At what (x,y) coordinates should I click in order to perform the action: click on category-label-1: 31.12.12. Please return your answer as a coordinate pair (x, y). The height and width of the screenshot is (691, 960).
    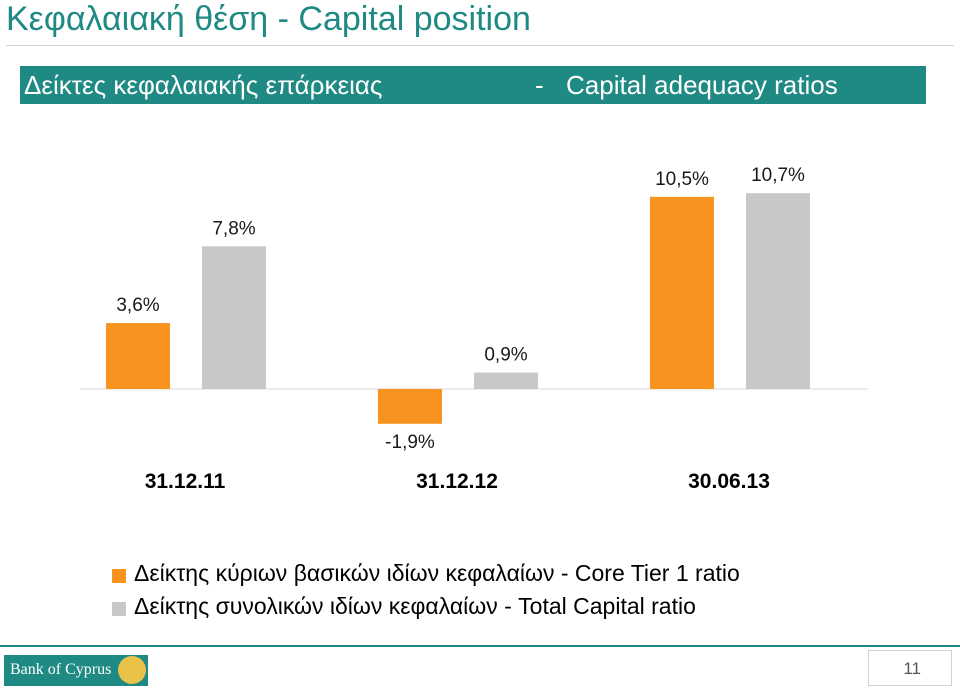
    Looking at the image, I should click on (457, 481).